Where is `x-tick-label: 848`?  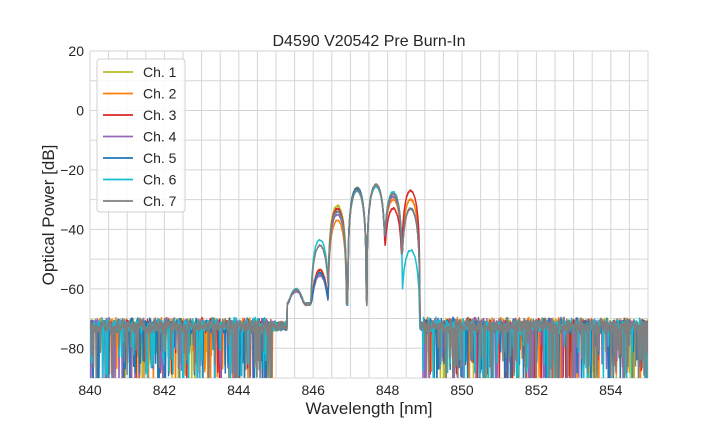 x-tick-label: 848 is located at coordinates (388, 390).